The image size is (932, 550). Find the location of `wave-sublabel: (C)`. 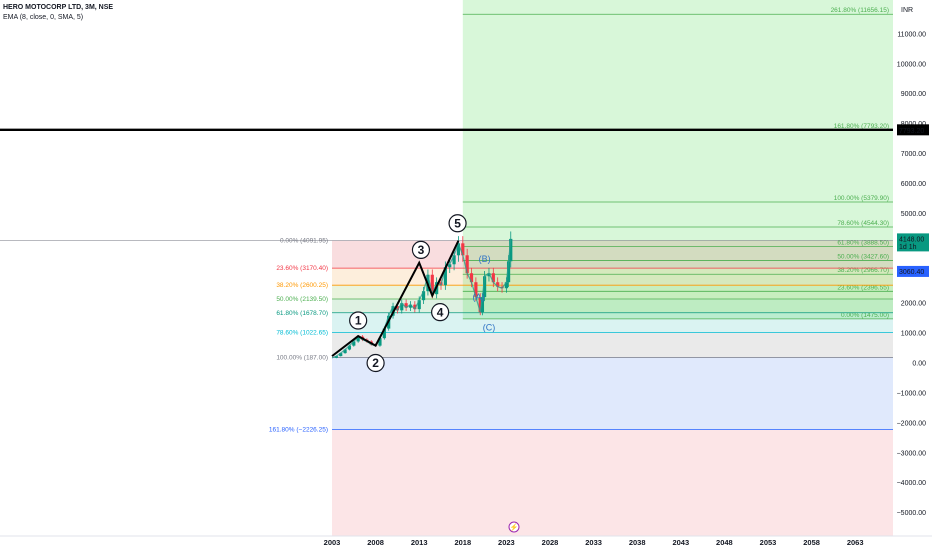

wave-sublabel: (C) is located at coordinates (489, 328).